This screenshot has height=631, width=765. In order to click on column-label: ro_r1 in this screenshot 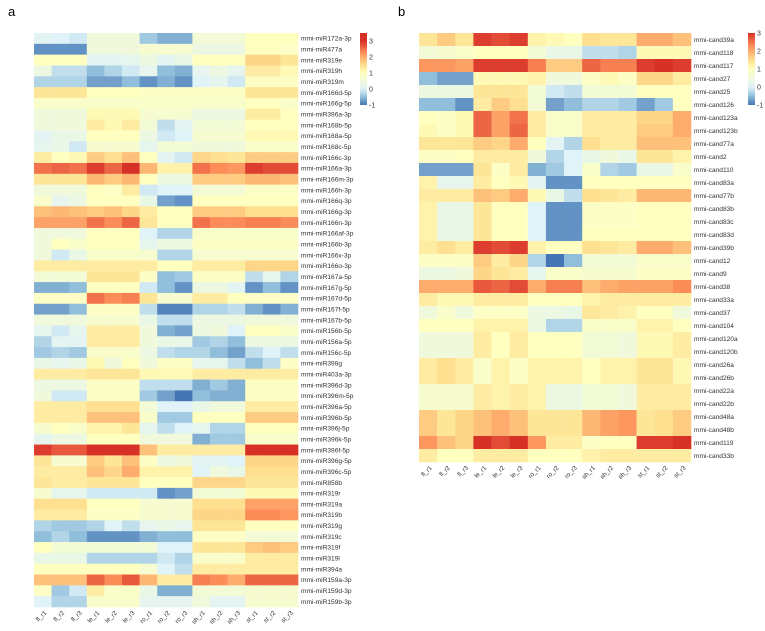, I will do `click(147, 617)`.